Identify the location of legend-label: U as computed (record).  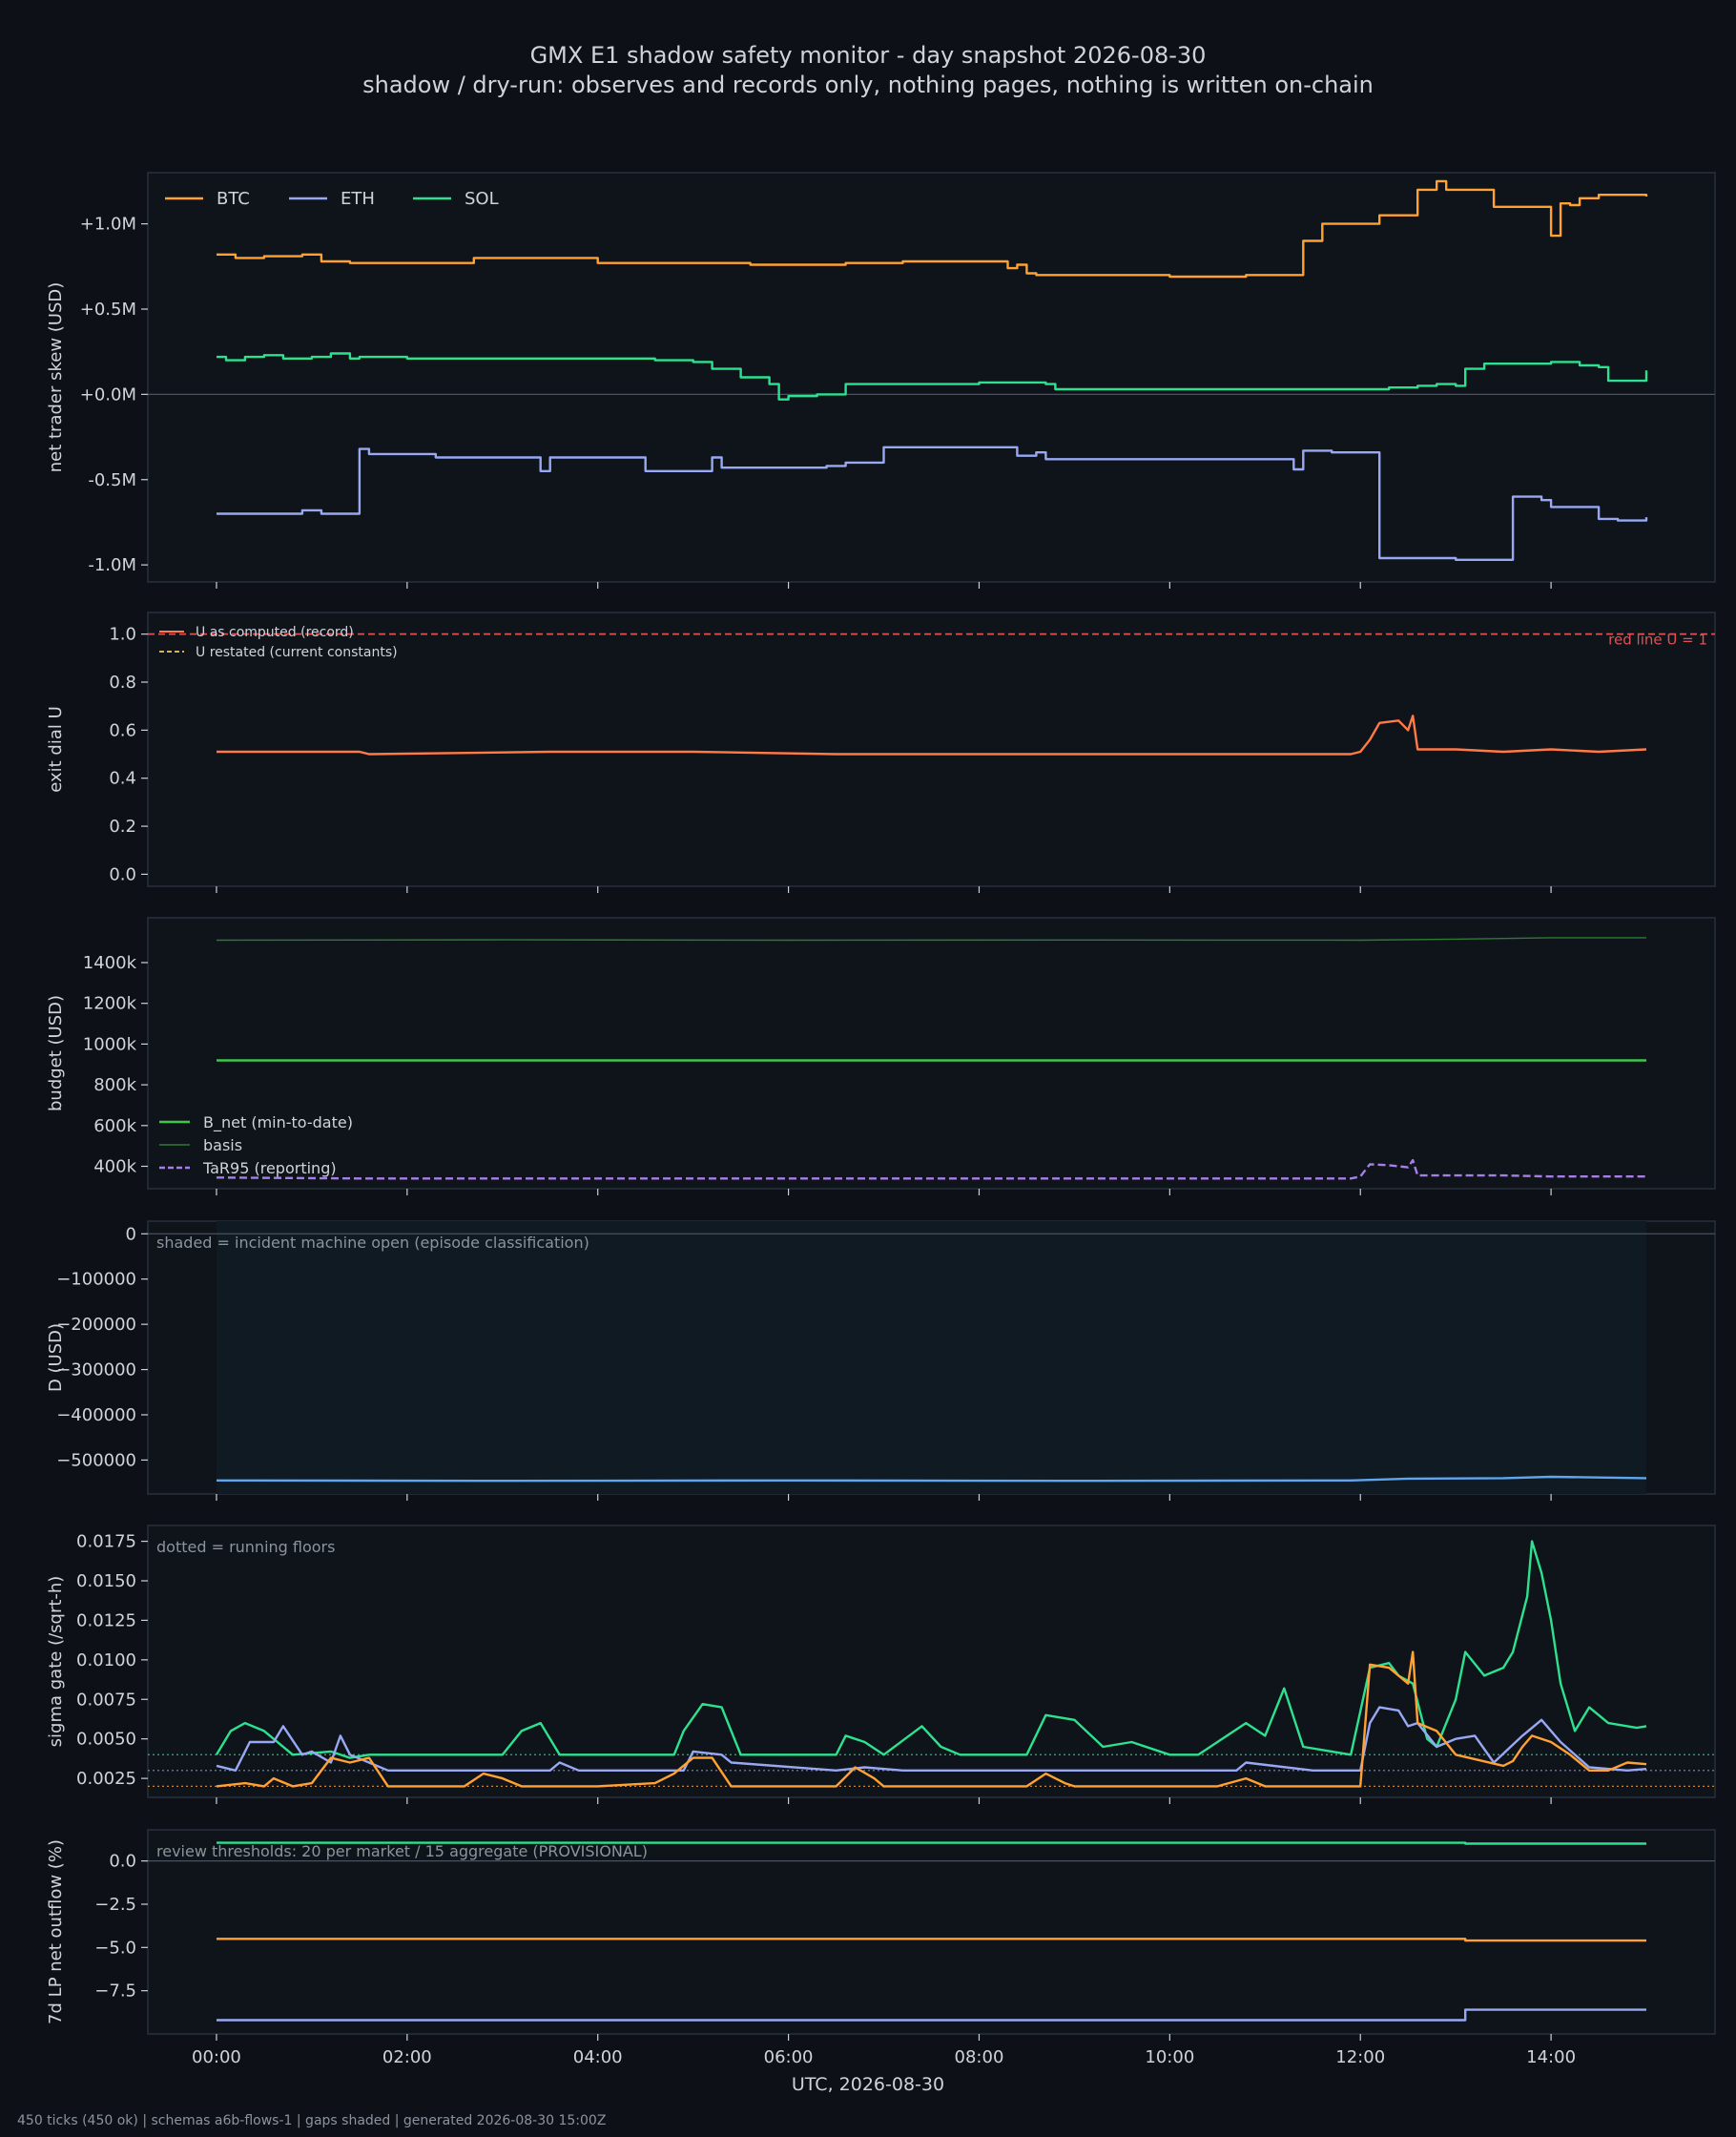
(275, 632).